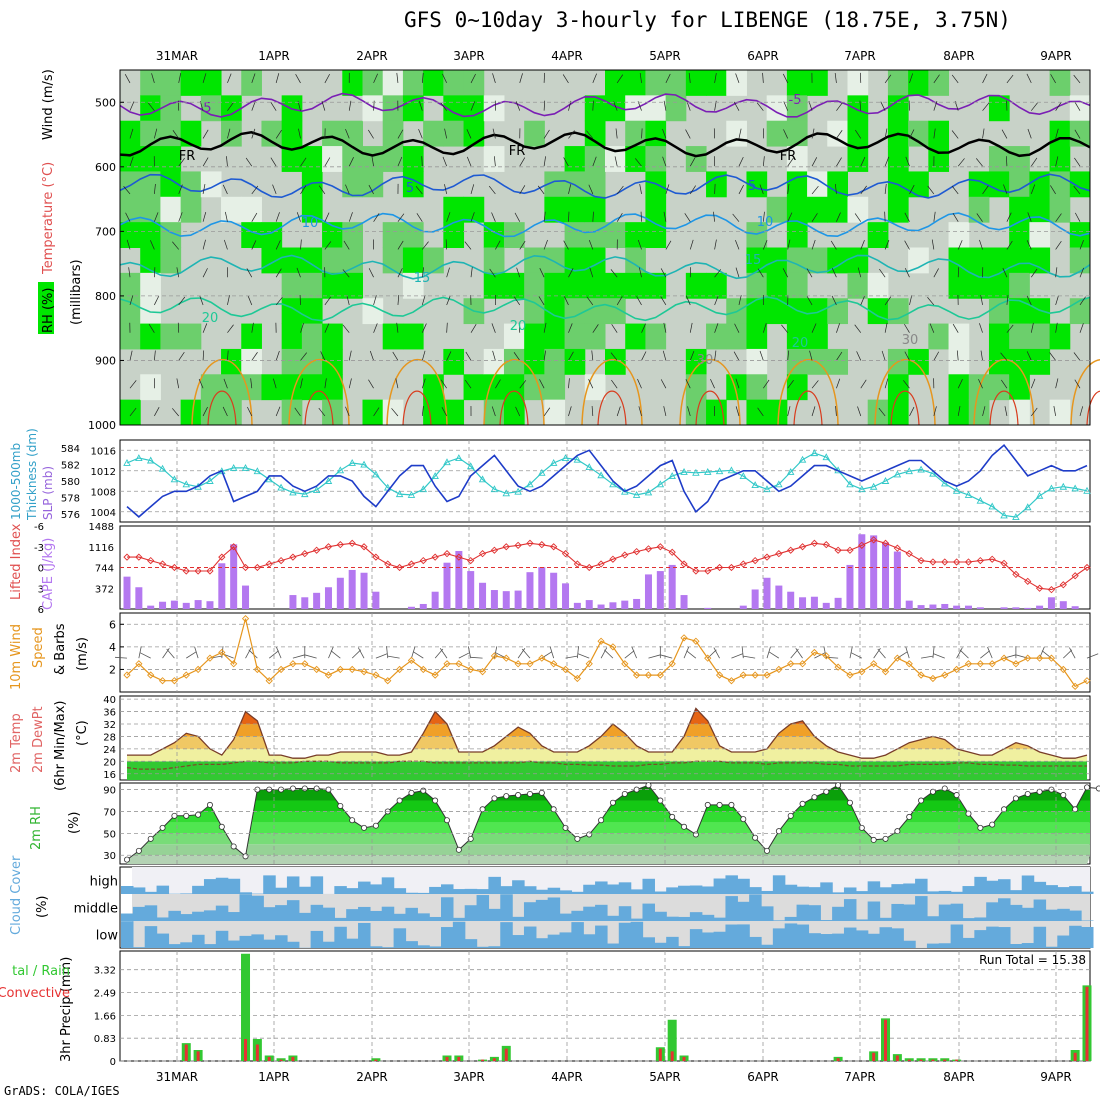 The width and height of the screenshot is (1100, 1100). Describe the element at coordinates (101, 527) in the screenshot. I see `cape-tick-label: 1488` at that location.